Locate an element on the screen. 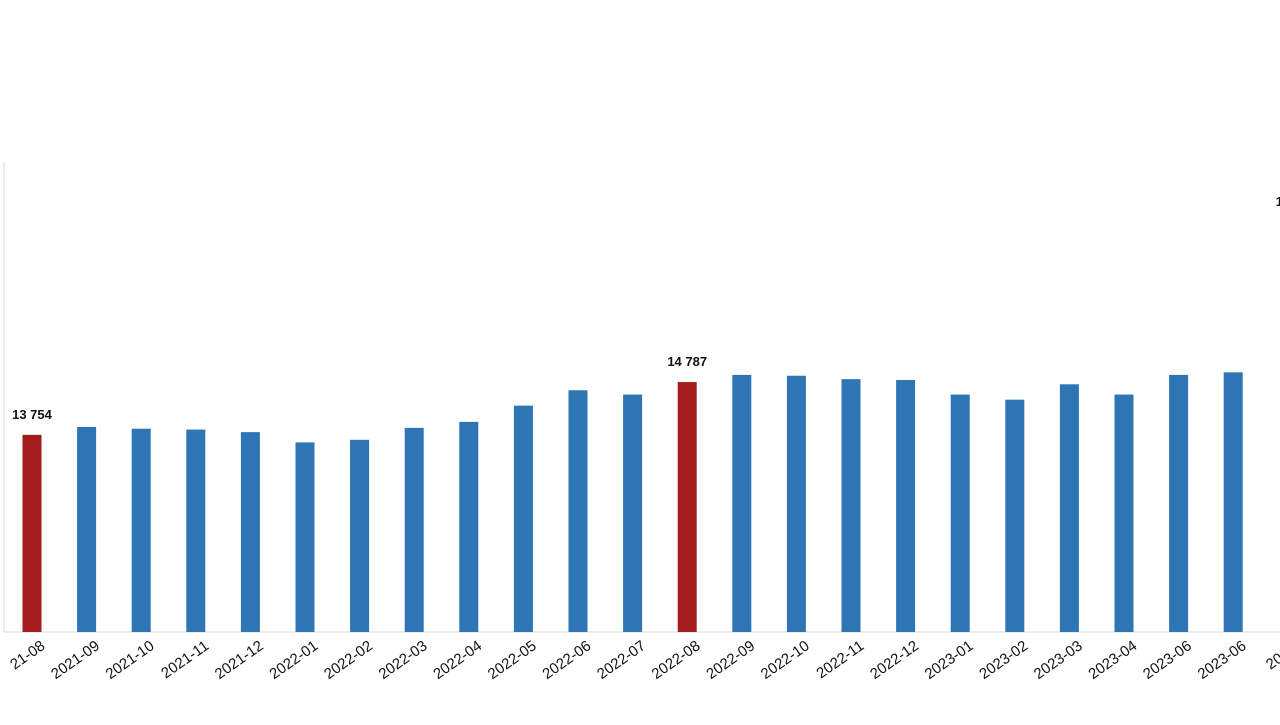  x-tick-label-2022-04: 2022-04 is located at coordinates (457, 660).